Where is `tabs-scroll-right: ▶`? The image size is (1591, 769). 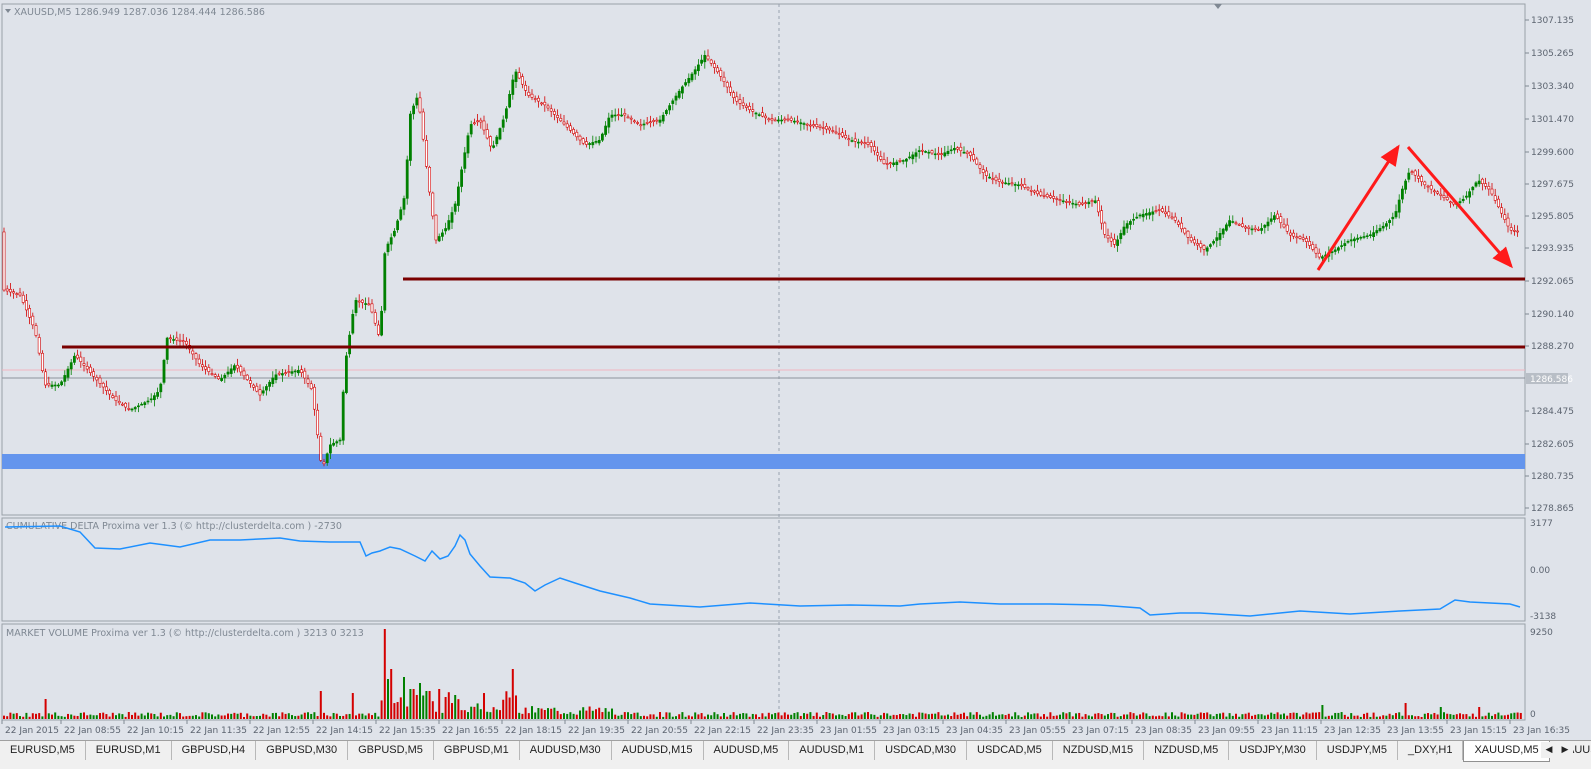
tabs-scroll-right: ▶ is located at coordinates (1565, 750).